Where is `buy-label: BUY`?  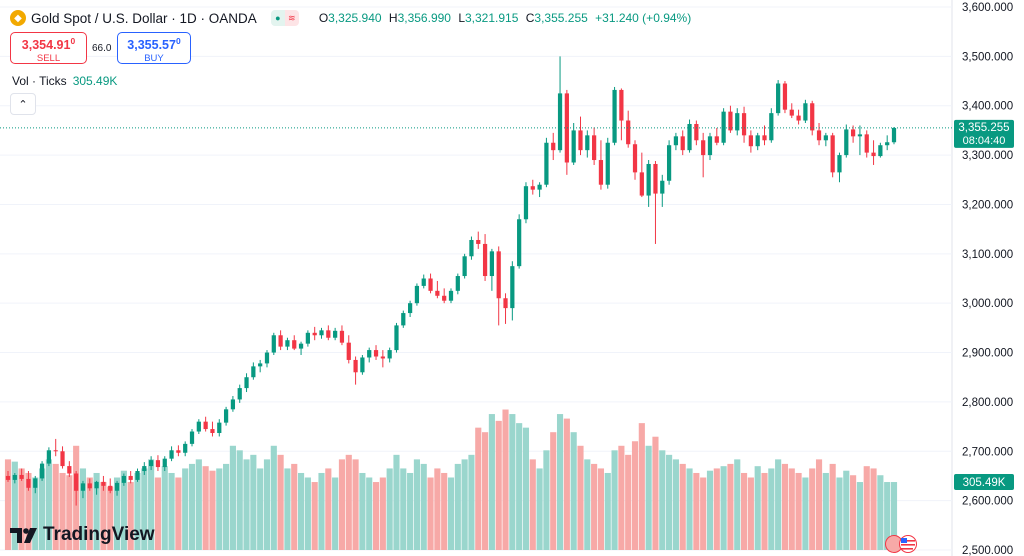
buy-label: BUY is located at coordinates (154, 59).